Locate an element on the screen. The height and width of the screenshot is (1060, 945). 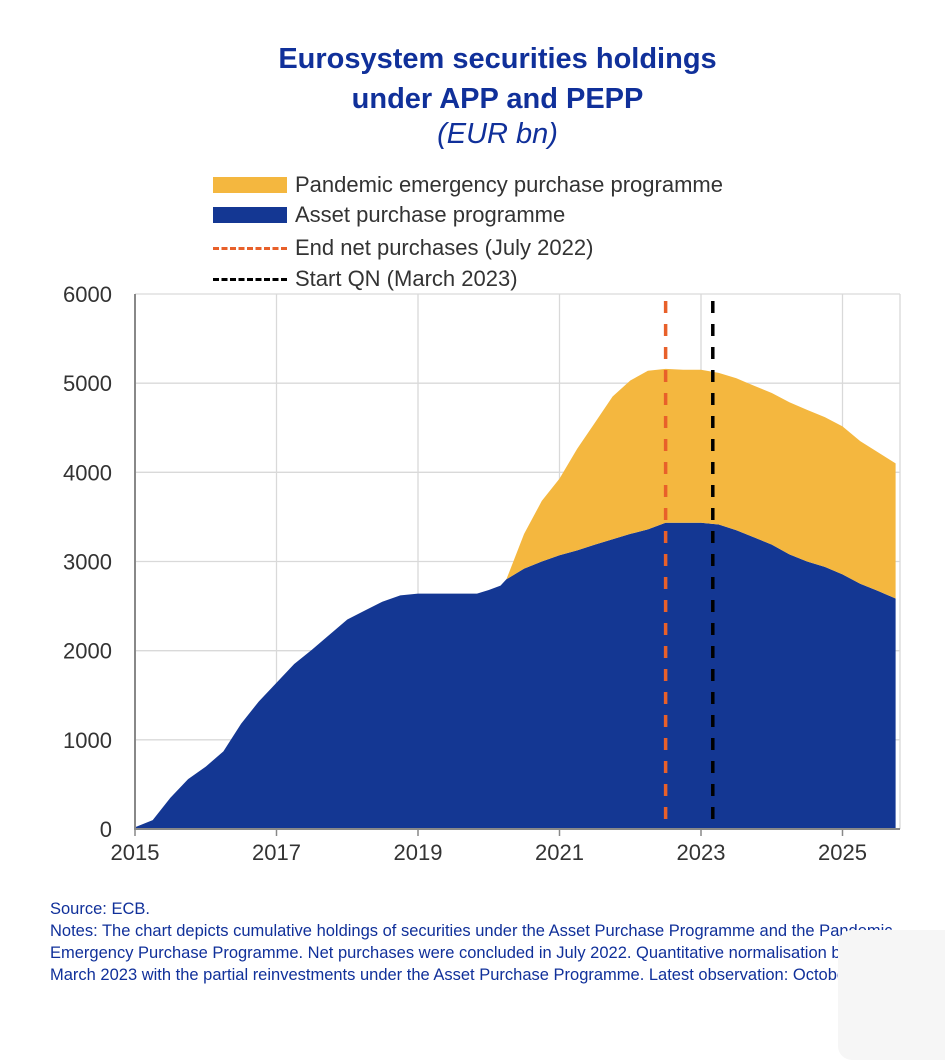
source-text: Source: ECB. is located at coordinates (100, 909).